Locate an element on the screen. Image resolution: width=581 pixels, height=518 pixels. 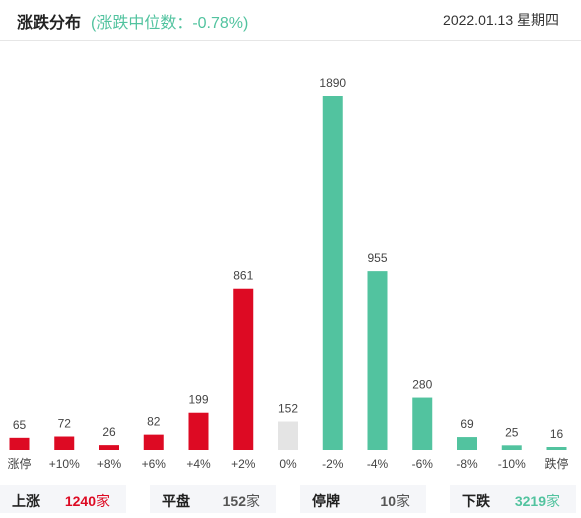
stat-halt: 停牌 10家 is located at coordinates (363, 499).